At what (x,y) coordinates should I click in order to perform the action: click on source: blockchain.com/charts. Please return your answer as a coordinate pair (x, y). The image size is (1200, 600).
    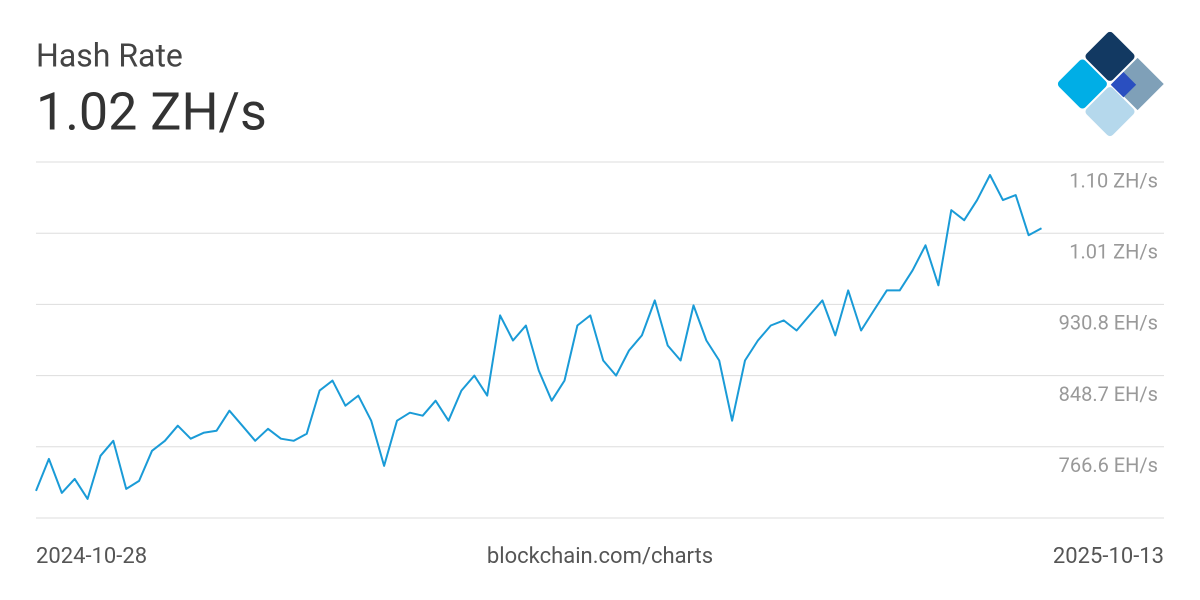
    Looking at the image, I should click on (600, 556).